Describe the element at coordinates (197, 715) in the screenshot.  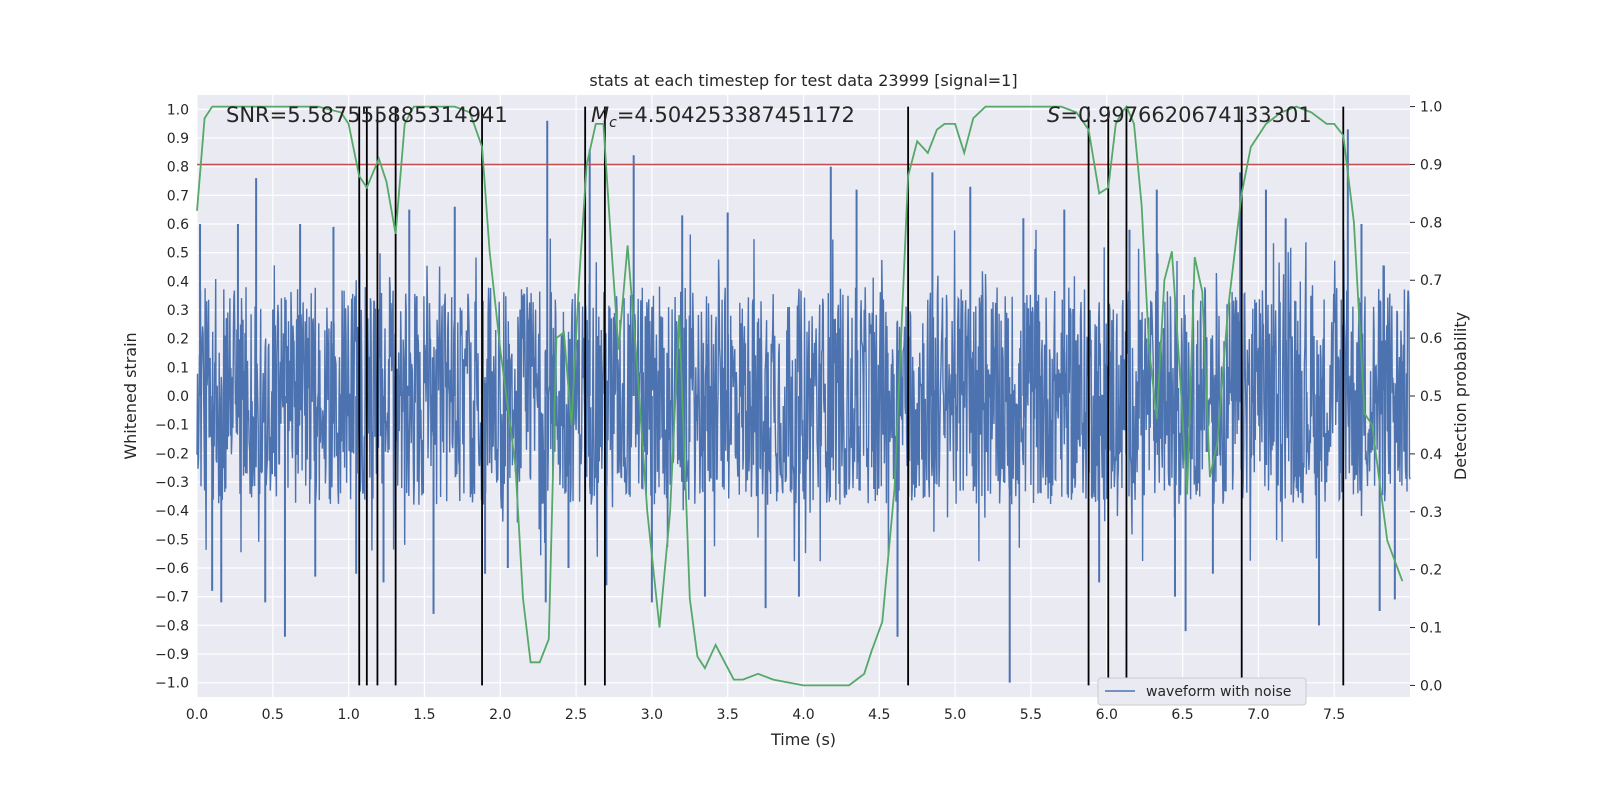
I see `x-tick-label: 0.0` at that location.